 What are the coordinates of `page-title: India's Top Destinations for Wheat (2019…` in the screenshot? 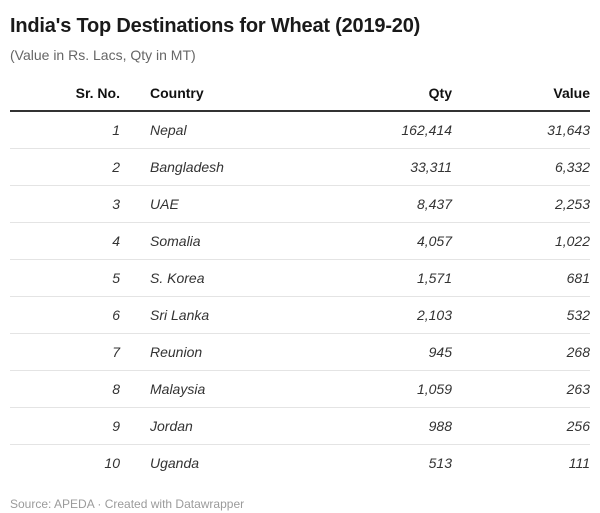 It's located at (215, 26).